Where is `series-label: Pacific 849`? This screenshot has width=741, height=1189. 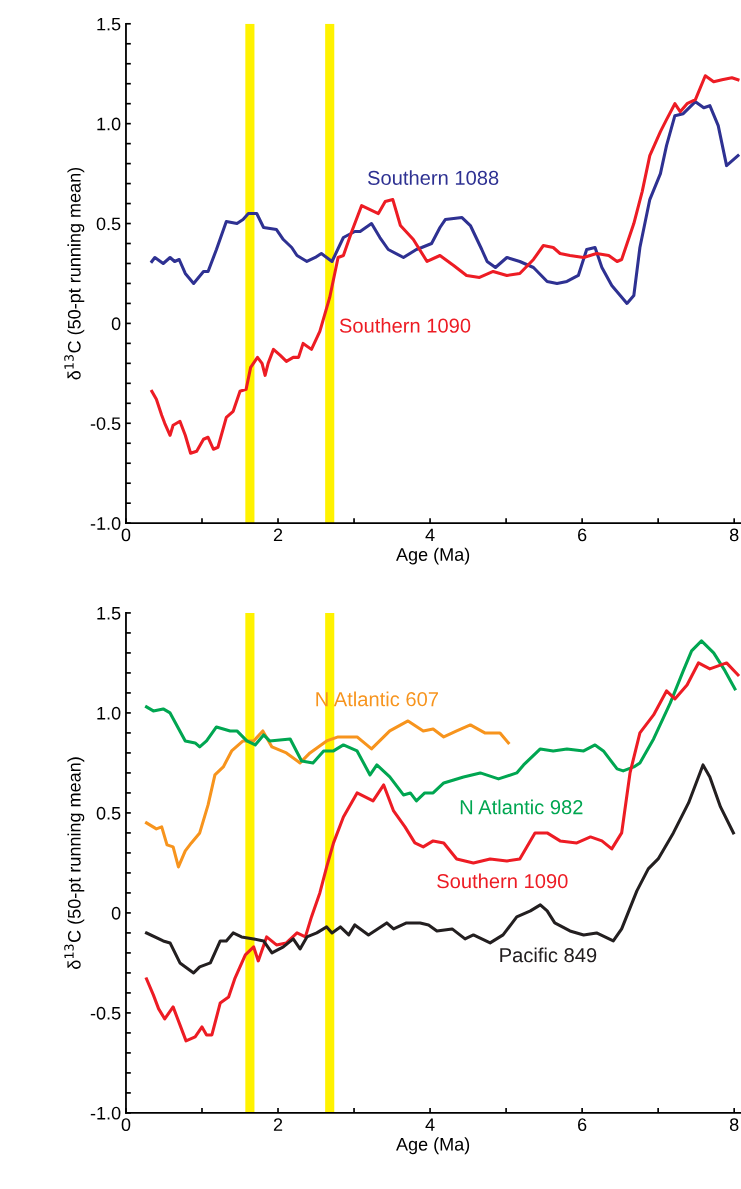 series-label: Pacific 849 is located at coordinates (548, 955).